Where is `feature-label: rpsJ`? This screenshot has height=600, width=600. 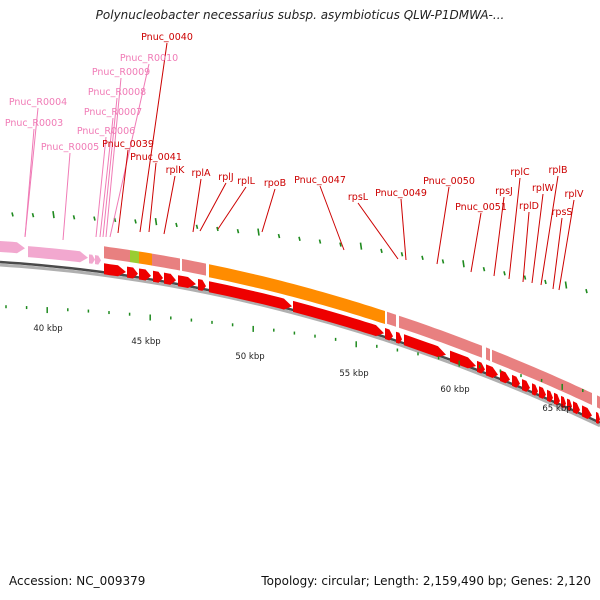 feature-label: rpsJ is located at coordinates (504, 191).